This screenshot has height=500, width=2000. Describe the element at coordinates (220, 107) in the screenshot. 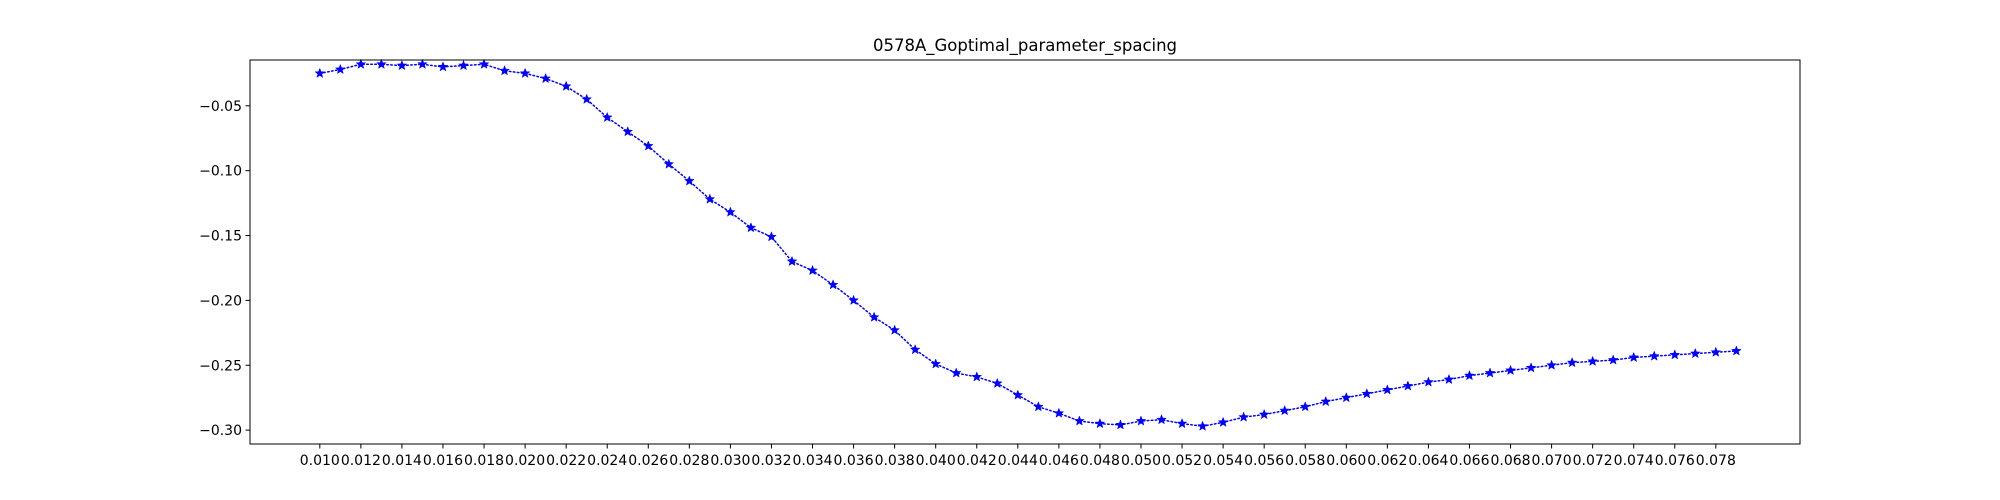

I see `y-tick-label: −0.05` at that location.